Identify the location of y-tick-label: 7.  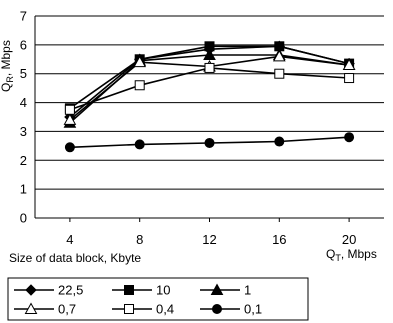
(23, 16).